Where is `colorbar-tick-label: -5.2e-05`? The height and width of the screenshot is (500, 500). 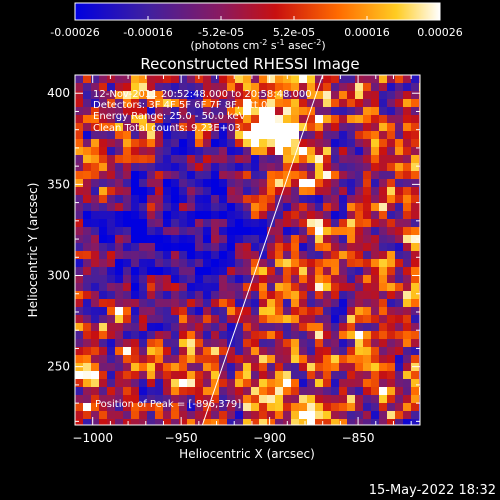
colorbar-tick-label: -5.2e-05 is located at coordinates (221, 32).